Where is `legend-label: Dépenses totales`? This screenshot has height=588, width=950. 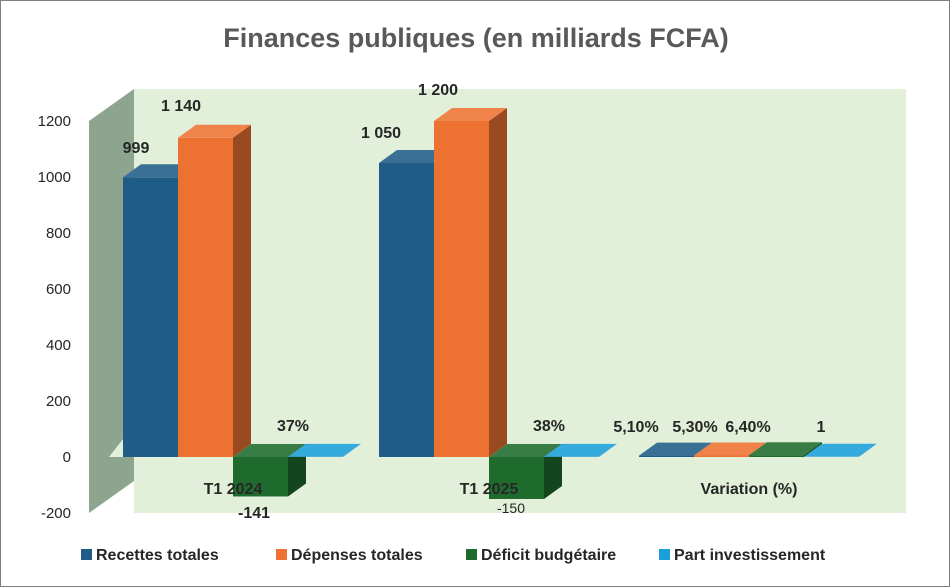
legend-label: Dépenses totales is located at coordinates (357, 555).